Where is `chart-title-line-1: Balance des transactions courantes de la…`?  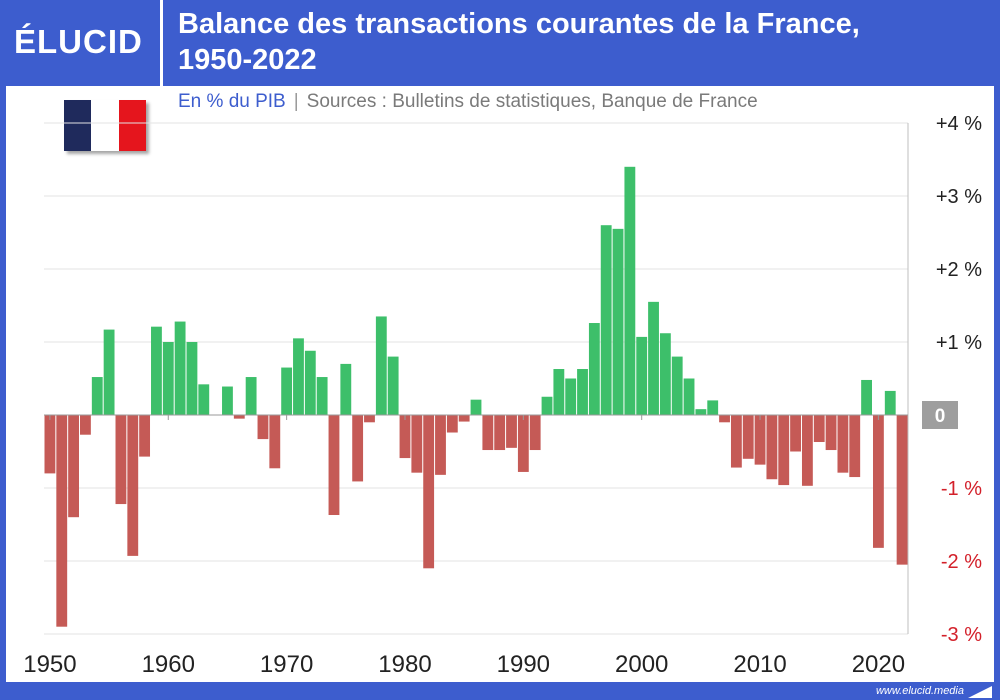 chart-title-line-1: Balance des transactions courantes de la… is located at coordinates (519, 24).